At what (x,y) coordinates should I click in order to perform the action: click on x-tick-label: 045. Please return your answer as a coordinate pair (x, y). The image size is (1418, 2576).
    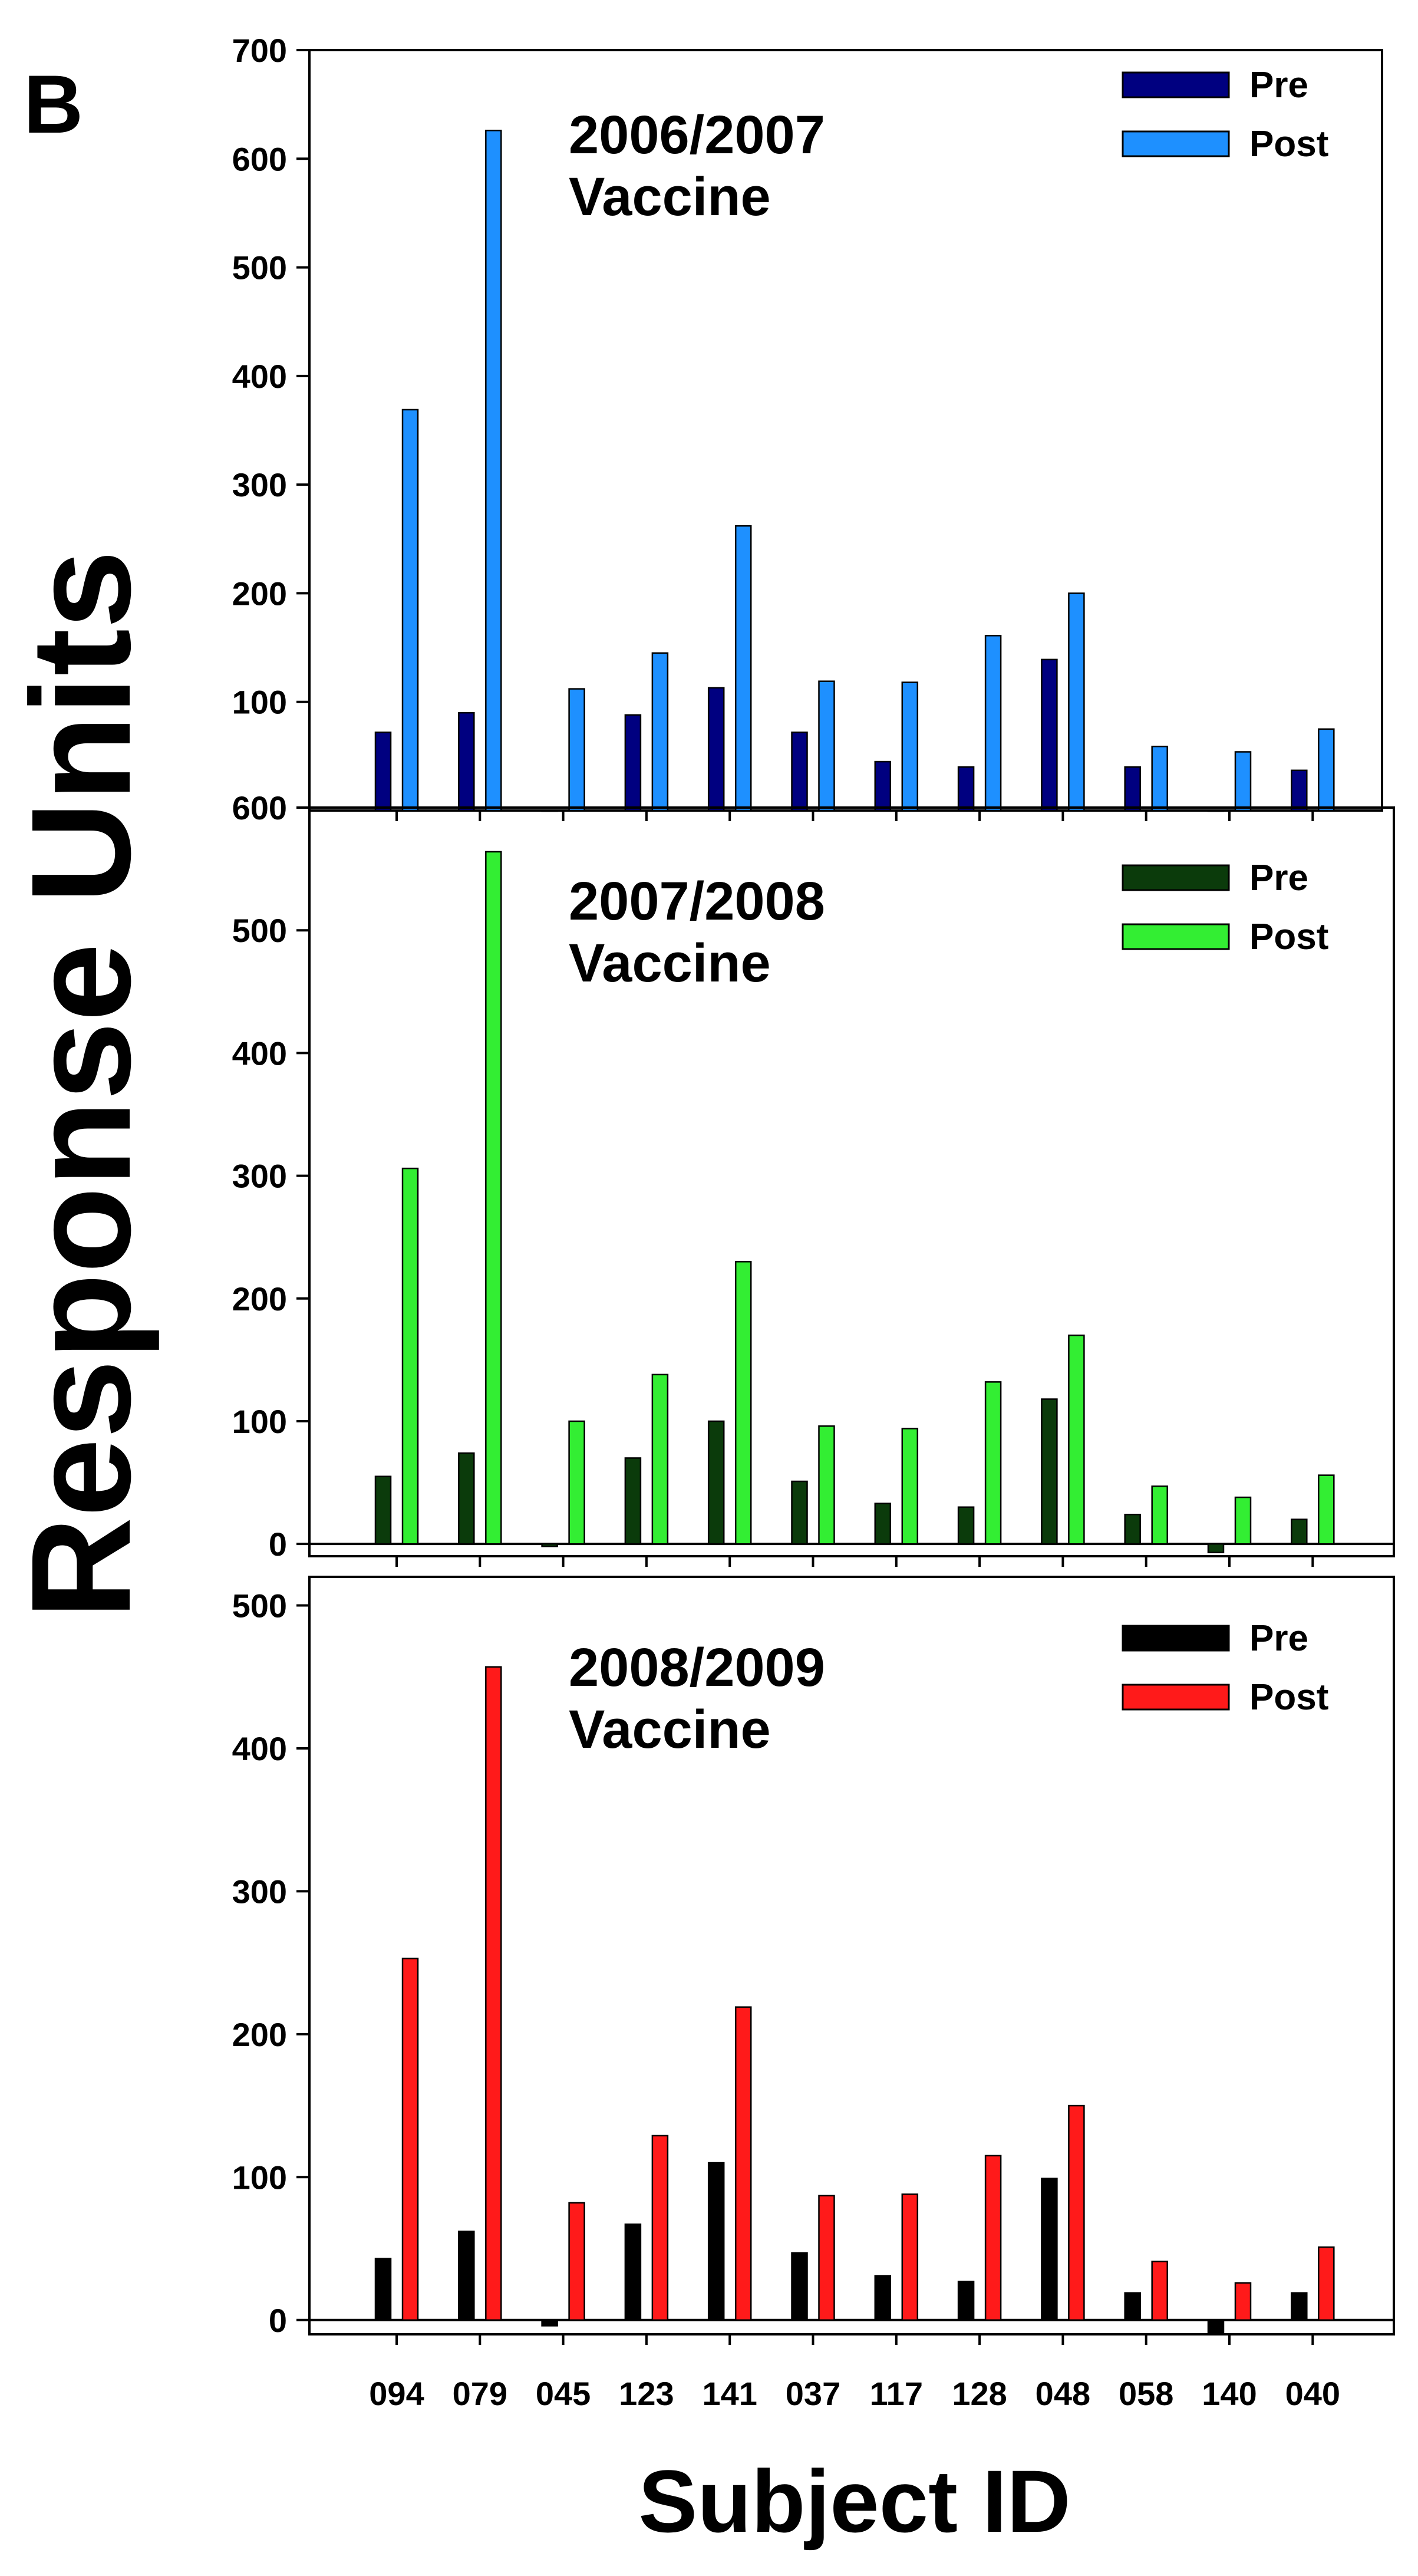
    Looking at the image, I should click on (563, 2393).